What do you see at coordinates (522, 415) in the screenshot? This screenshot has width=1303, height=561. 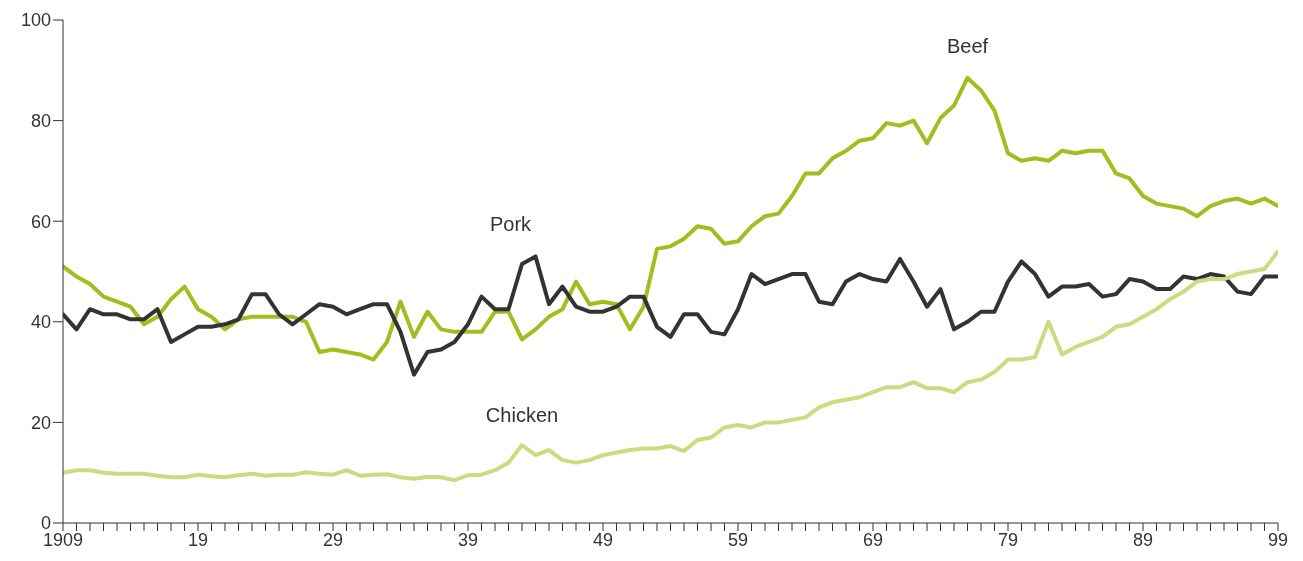 I see `series-label: Chicken` at bounding box center [522, 415].